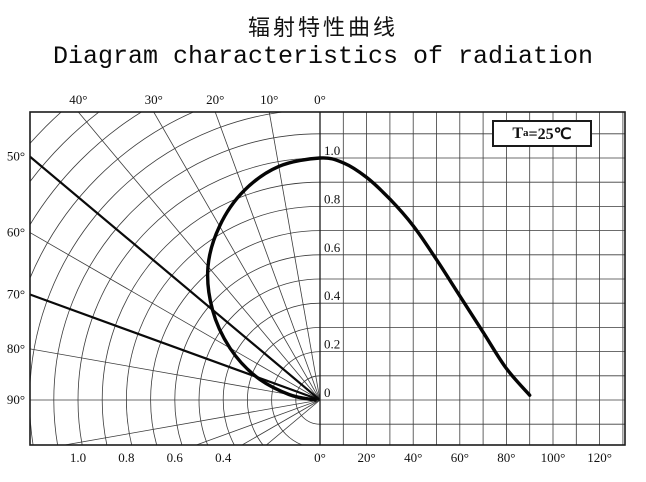 The image size is (646, 482). What do you see at coordinates (215, 99) in the screenshot?
I see `polar-angle-label-top: 20°` at bounding box center [215, 99].